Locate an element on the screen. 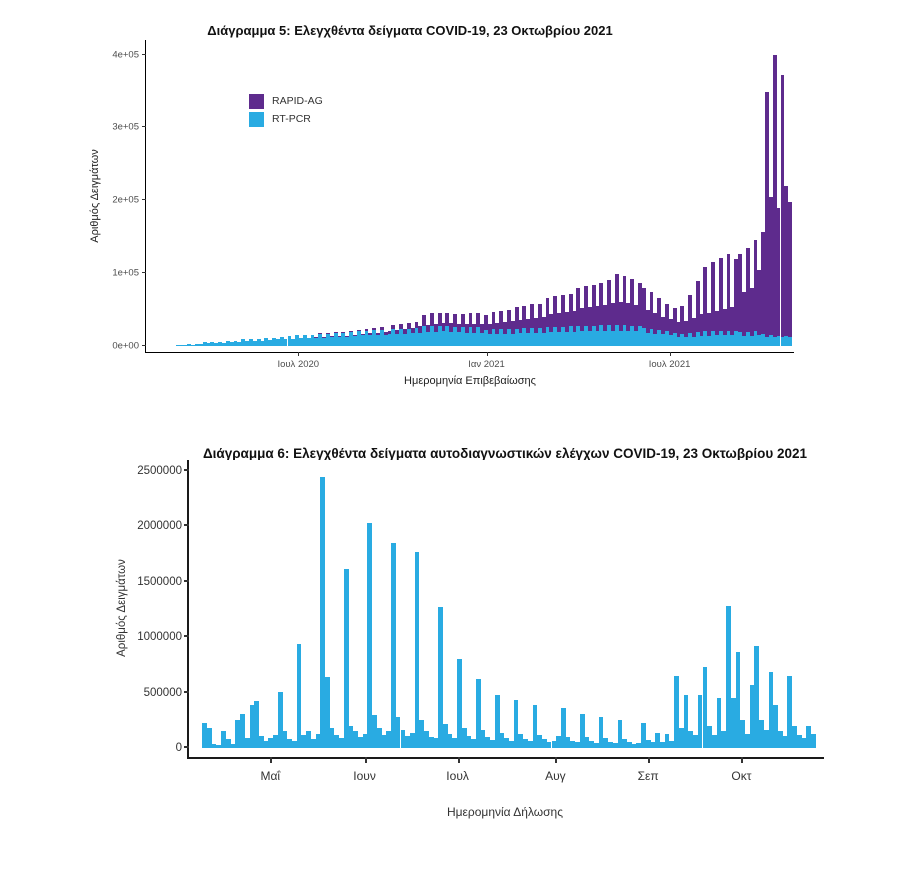  legend-swatch-rt-pcr is located at coordinates (256, 119).